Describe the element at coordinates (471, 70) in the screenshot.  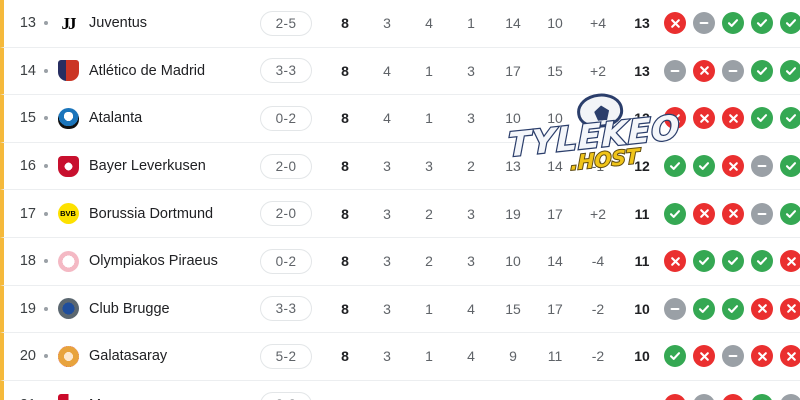
I see `losses-count: 3` at that location.